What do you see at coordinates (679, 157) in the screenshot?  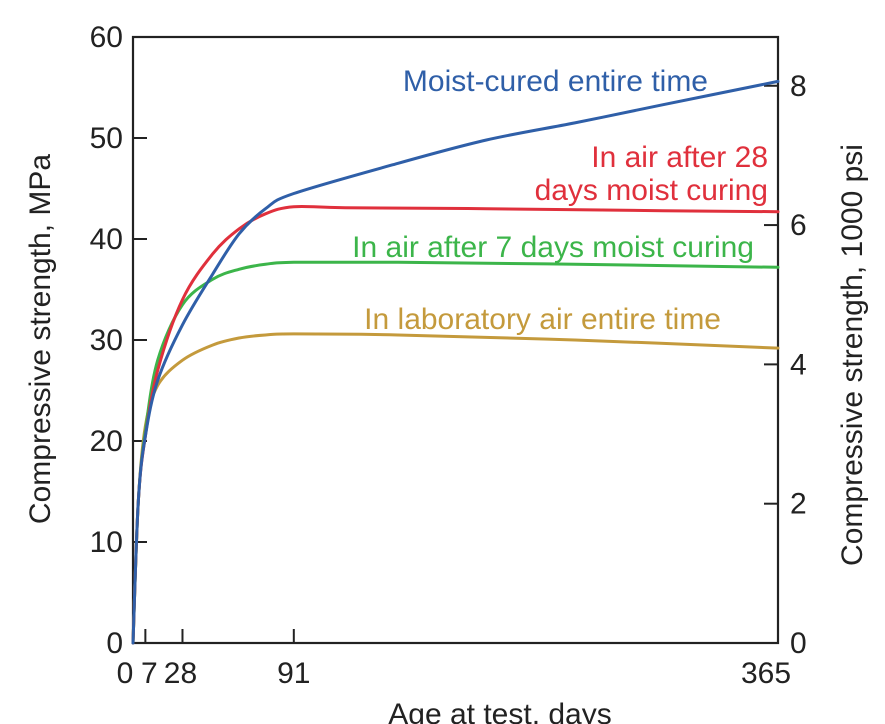 I see `series-label-line: In air after 28` at bounding box center [679, 157].